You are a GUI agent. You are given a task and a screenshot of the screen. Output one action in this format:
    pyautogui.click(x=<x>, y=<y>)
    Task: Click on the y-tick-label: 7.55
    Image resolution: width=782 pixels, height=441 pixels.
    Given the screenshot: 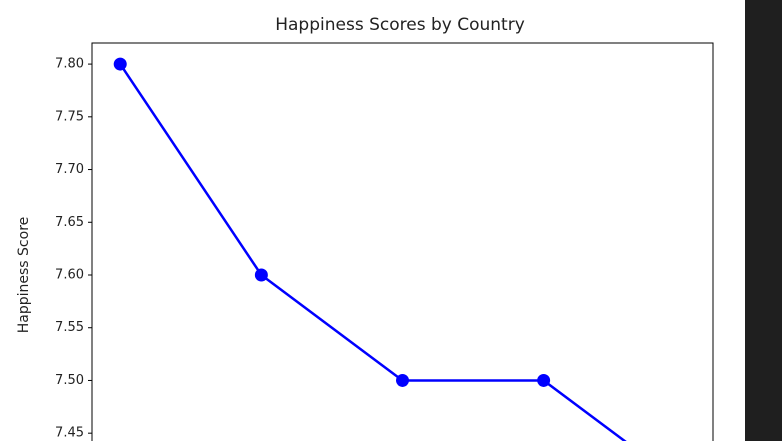 What is the action you would take?
    pyautogui.click(x=69, y=327)
    